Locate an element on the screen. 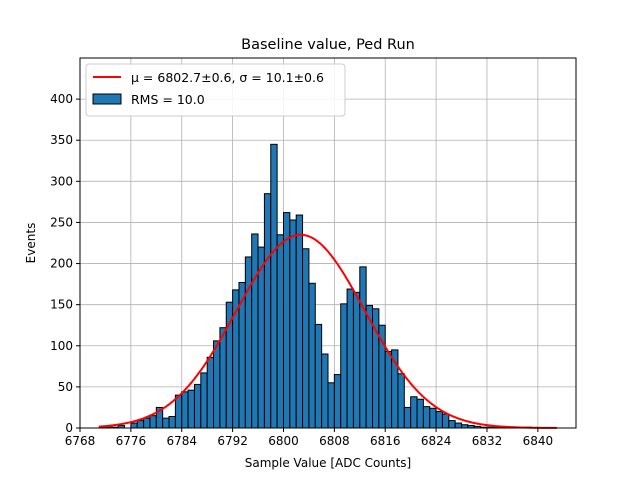 Image resolution: width=640 pixels, height=480 pixels. y-axis-title: Events is located at coordinates (31, 243).